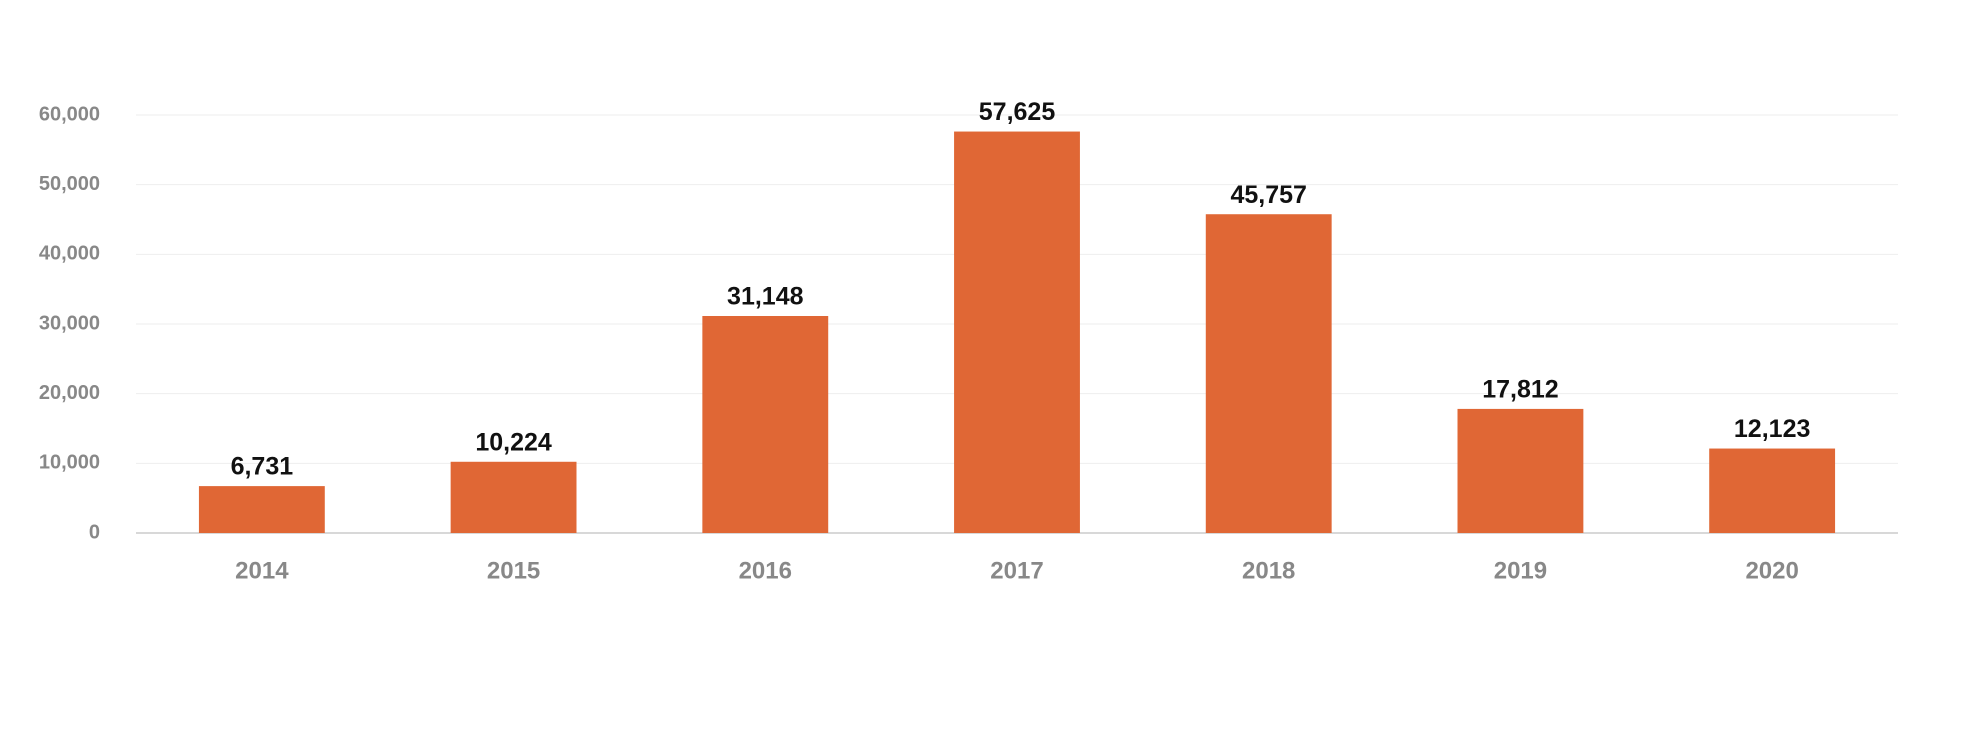 The height and width of the screenshot is (748, 1968). What do you see at coordinates (69, 254) in the screenshot?
I see `y-tick-label: 40,000` at bounding box center [69, 254].